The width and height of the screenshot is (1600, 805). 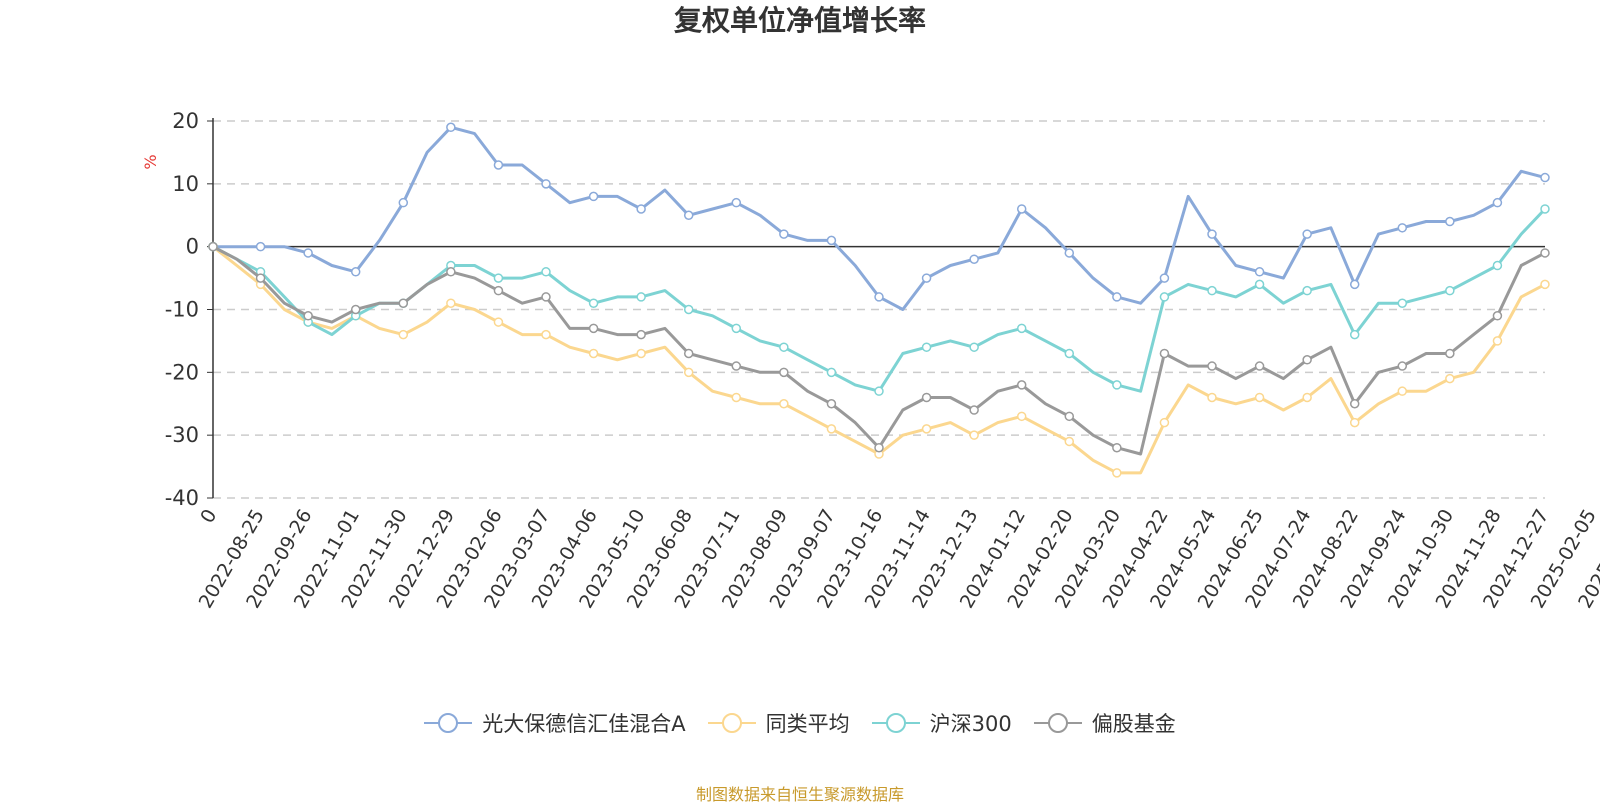 I want to click on legend-item-series-2: 沪深300, so click(x=941, y=723).